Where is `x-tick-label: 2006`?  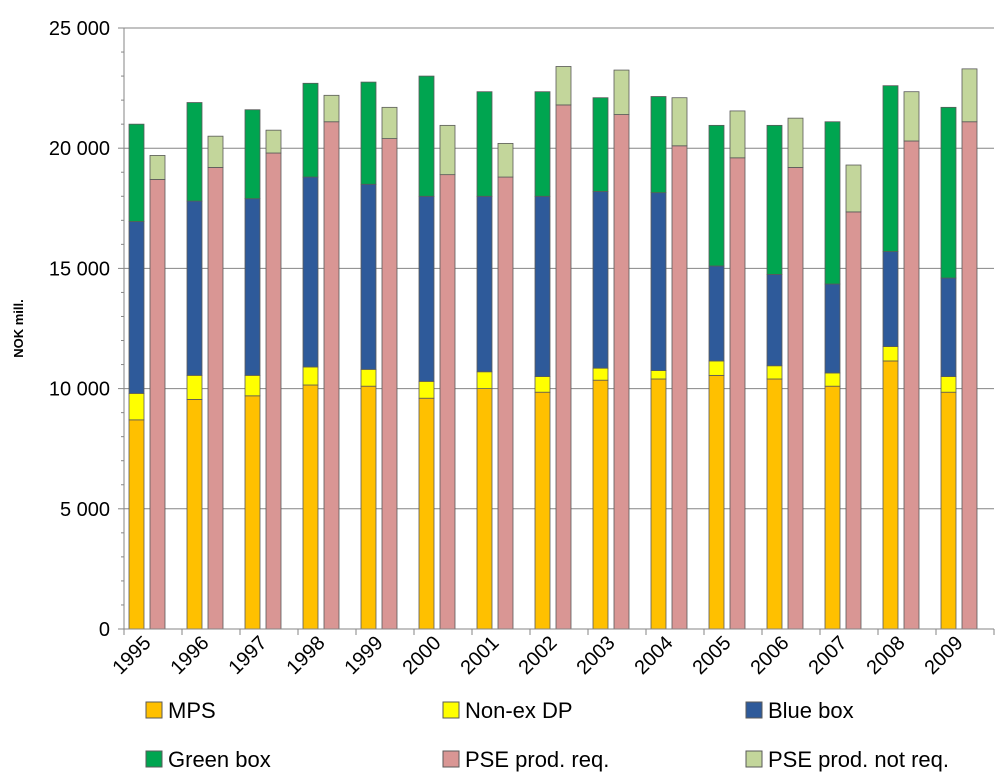 x-tick-label: 2006 is located at coordinates (770, 655).